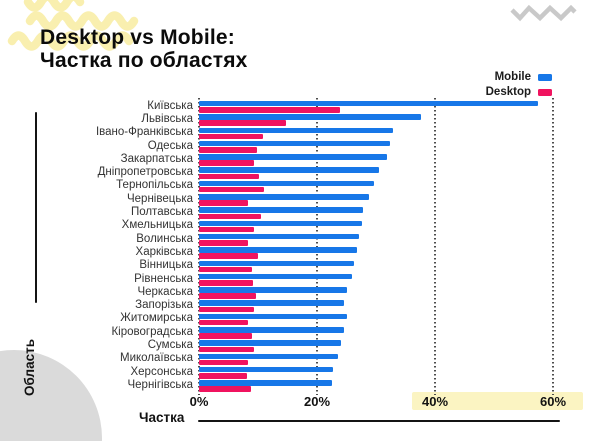 This screenshot has height=441, width=615. What do you see at coordinates (519, 84) in the screenshot?
I see `legend: Mobile Desktop` at bounding box center [519, 84].